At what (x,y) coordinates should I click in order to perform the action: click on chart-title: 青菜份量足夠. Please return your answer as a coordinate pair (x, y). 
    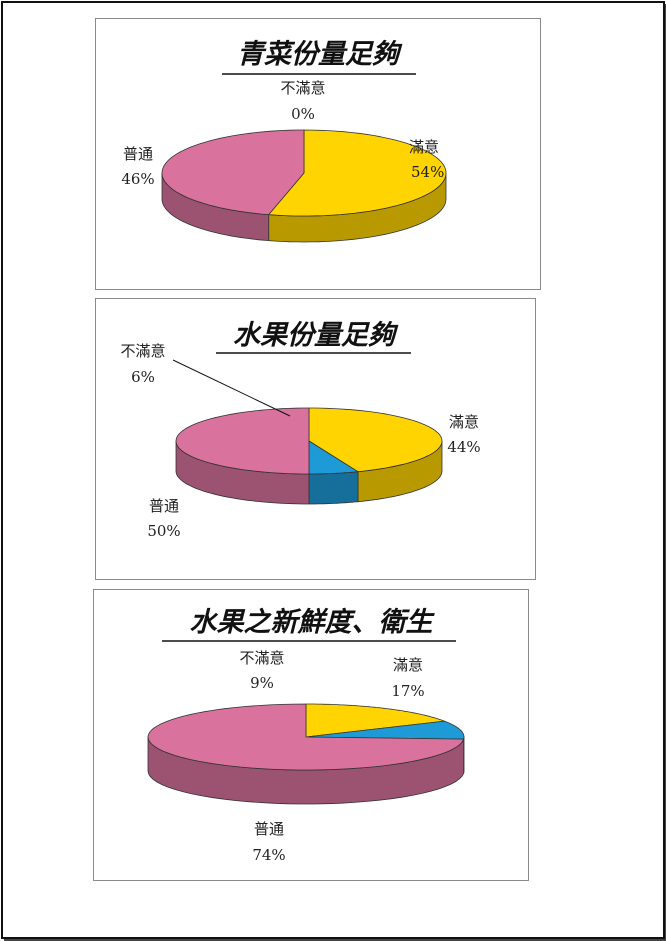
    Looking at the image, I should click on (320, 54).